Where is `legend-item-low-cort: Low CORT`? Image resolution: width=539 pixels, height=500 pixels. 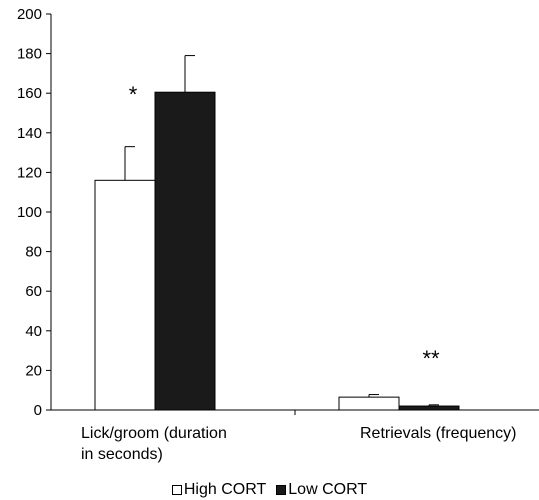
legend-item-low-cort: Low CORT is located at coordinates (321, 490).